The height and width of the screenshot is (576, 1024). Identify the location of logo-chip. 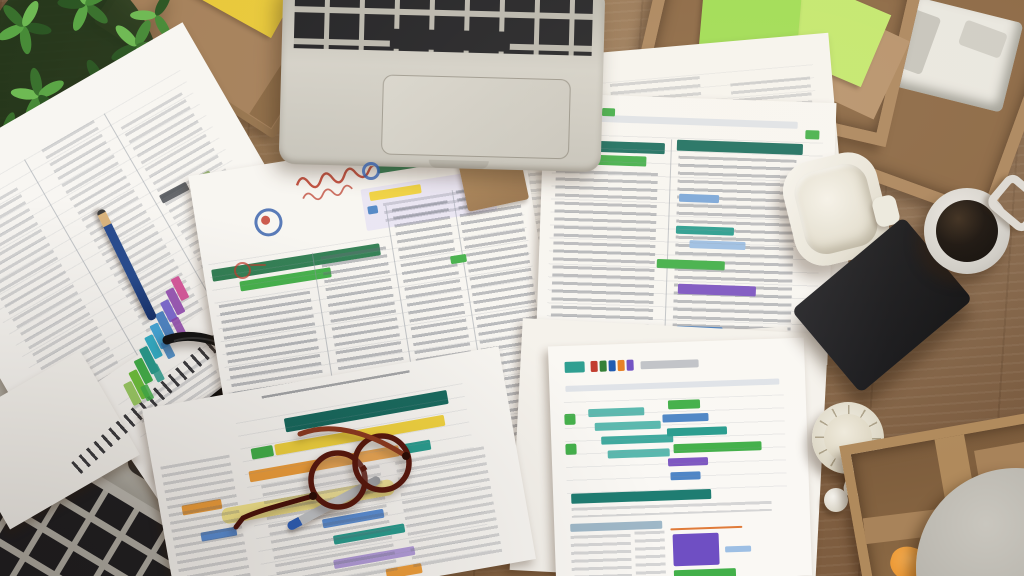
(574, 367).